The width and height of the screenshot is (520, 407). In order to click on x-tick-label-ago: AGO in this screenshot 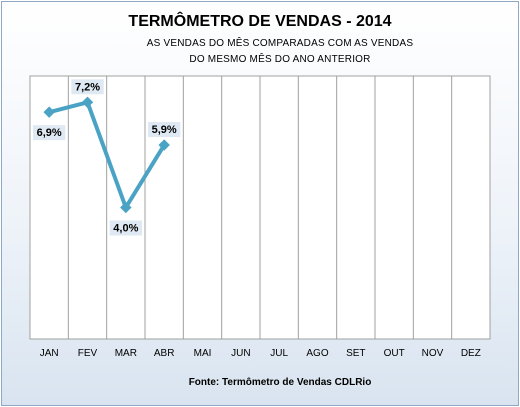, I will do `click(317, 353)`.